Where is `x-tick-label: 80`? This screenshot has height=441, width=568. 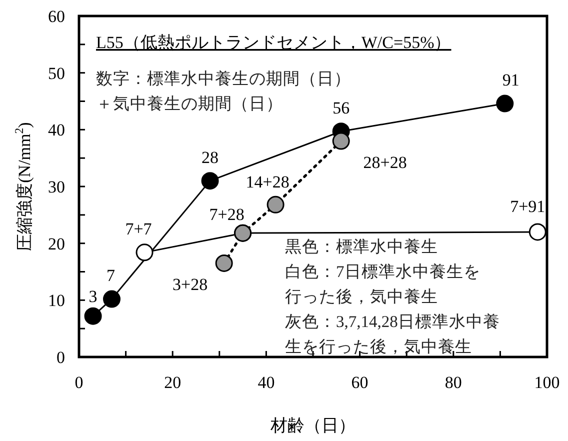
x-tick-label: 80 is located at coordinates (453, 382).